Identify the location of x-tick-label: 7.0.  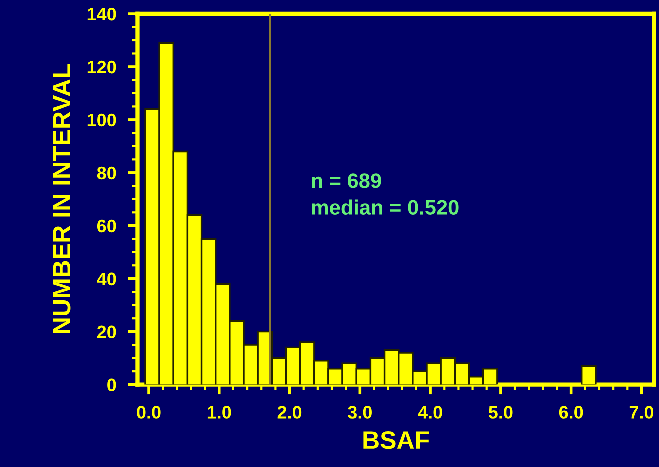
(642, 412).